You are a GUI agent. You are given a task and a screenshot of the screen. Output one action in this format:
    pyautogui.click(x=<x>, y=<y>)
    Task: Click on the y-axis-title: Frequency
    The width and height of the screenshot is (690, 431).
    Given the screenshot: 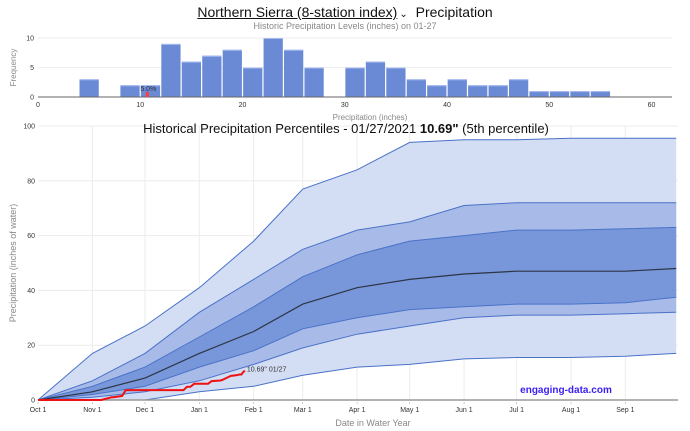 What is the action you would take?
    pyautogui.click(x=13, y=68)
    